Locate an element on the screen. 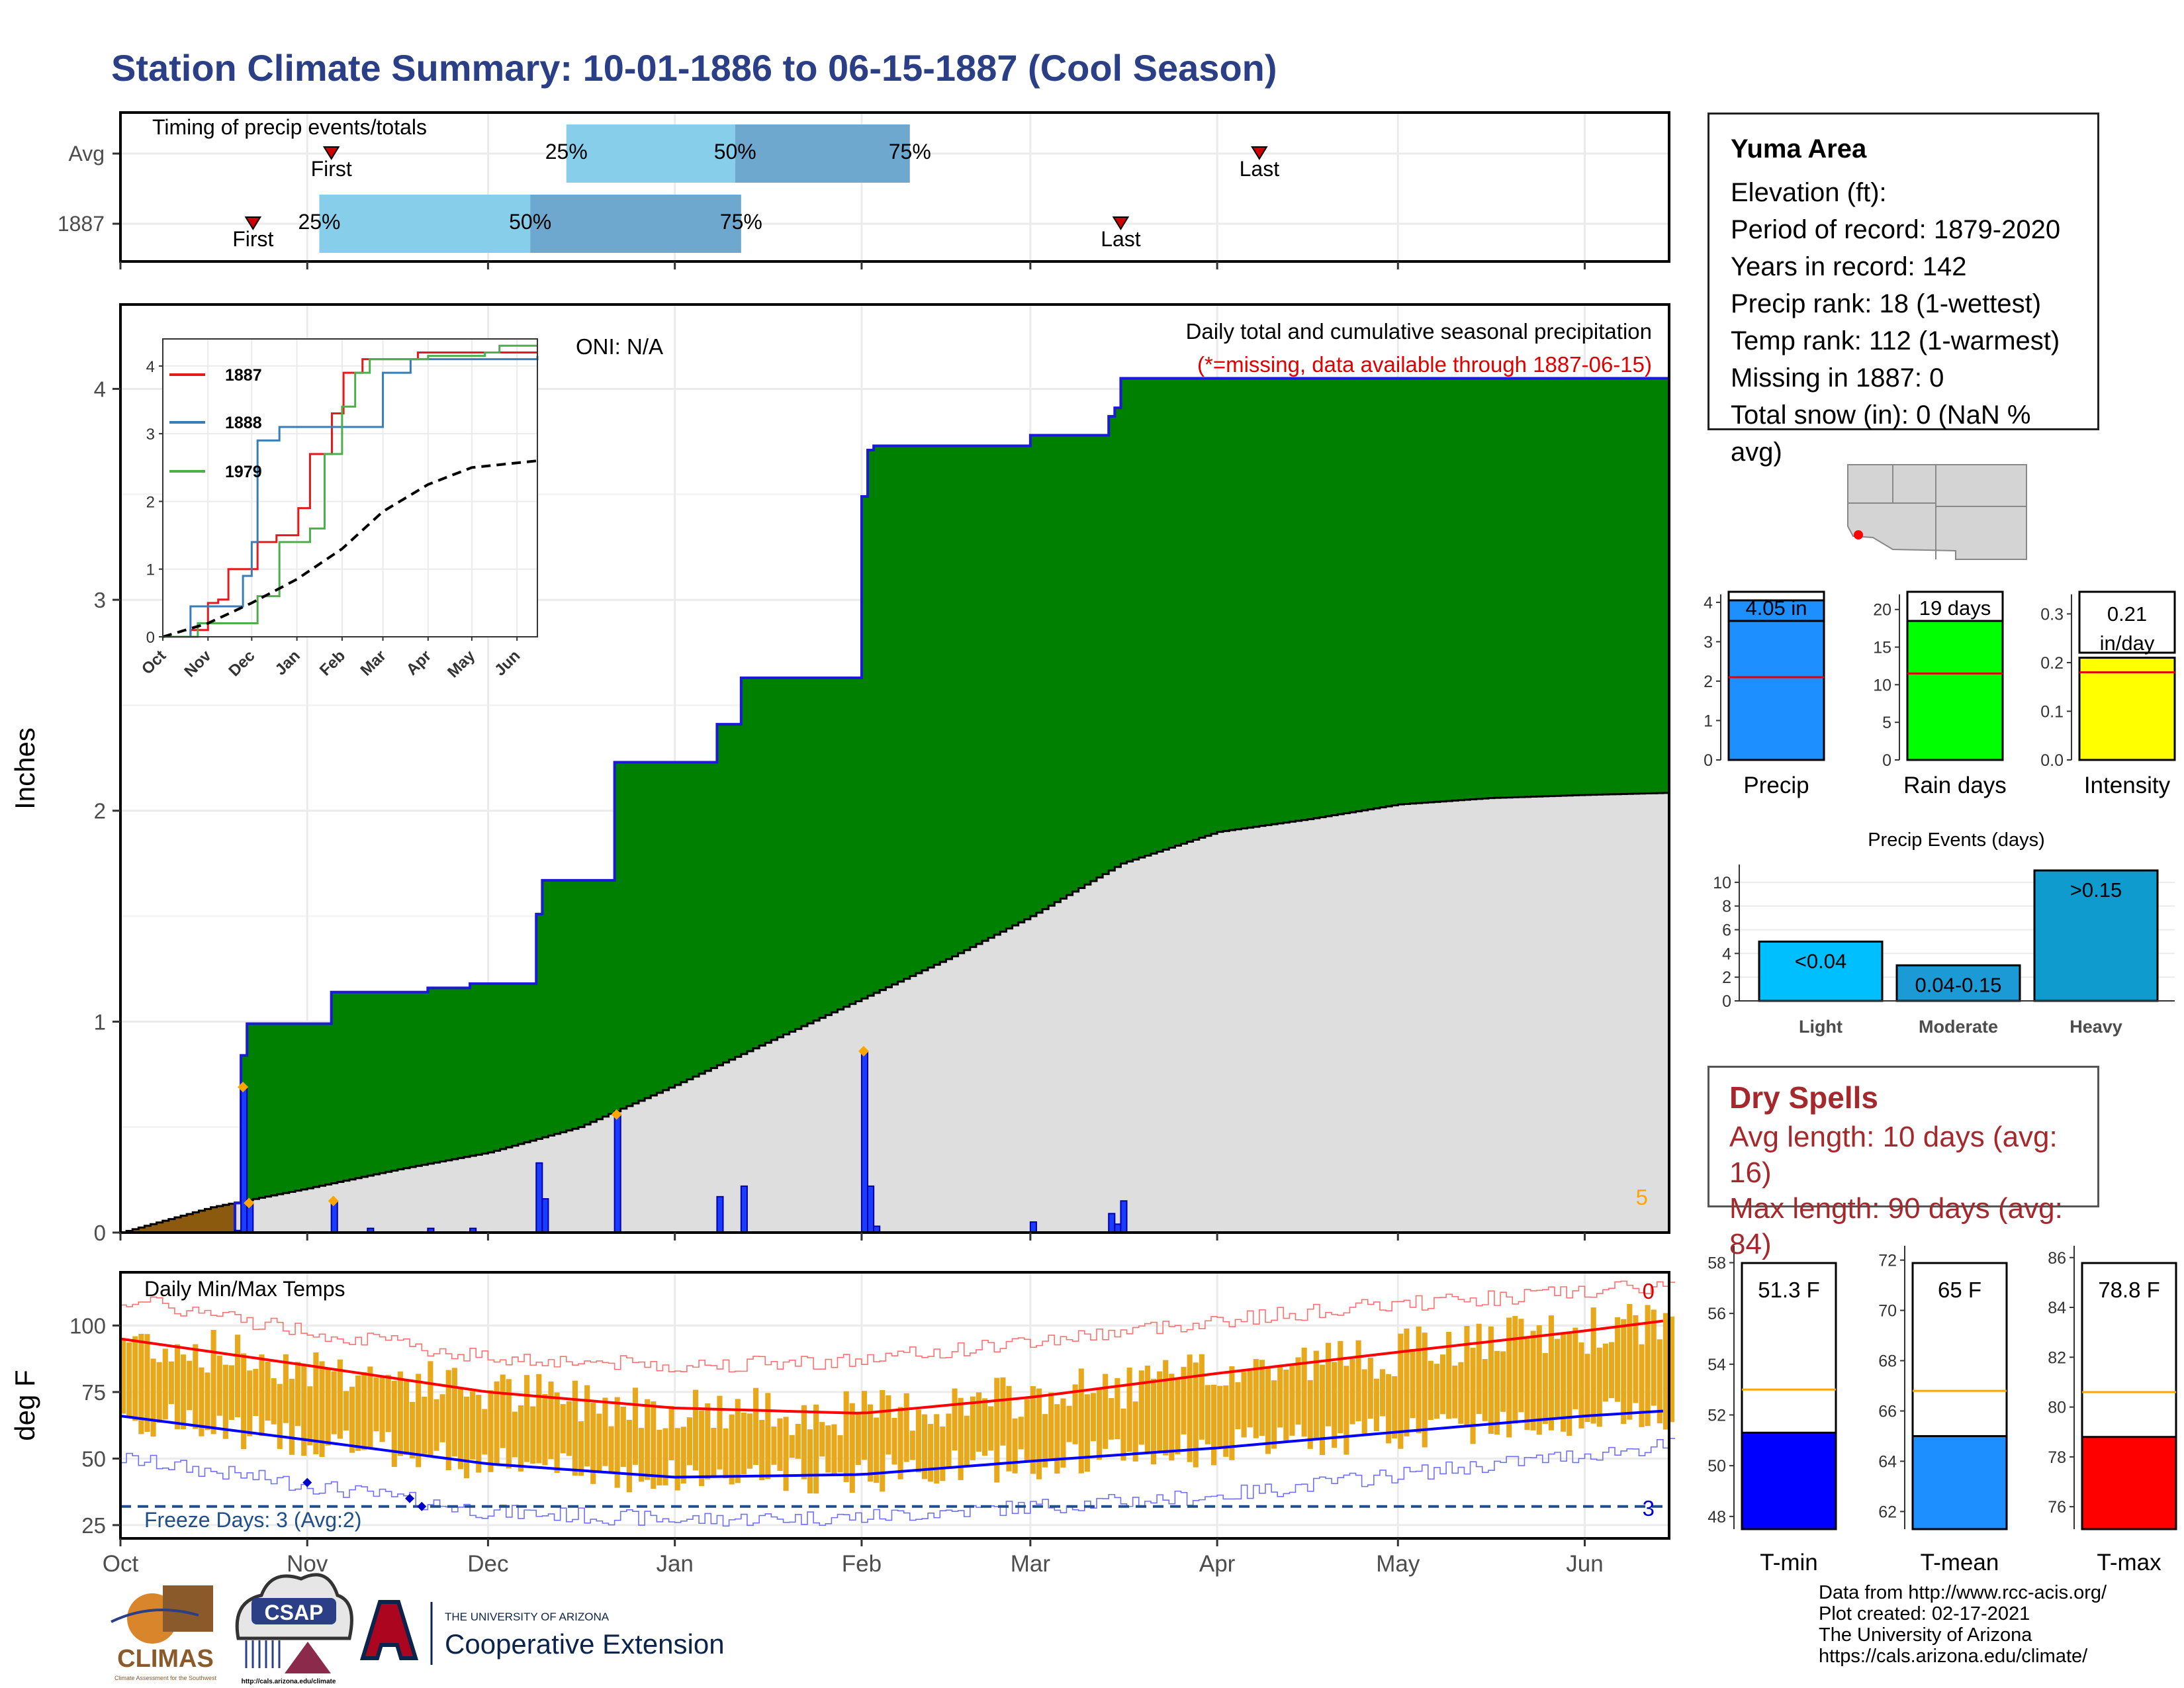 Image resolution: width=2184 pixels, height=1688 pixels. summary-bar-label: Precip is located at coordinates (1776, 785).